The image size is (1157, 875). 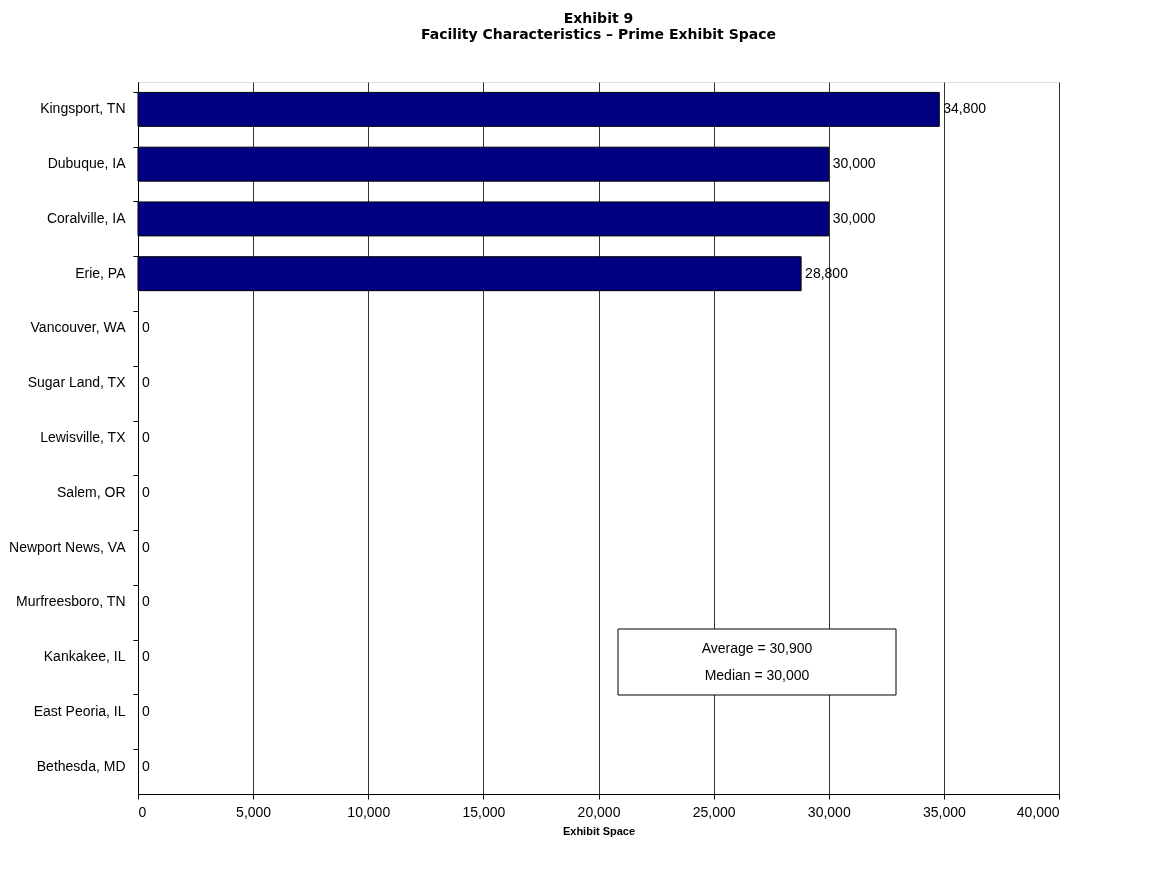 I want to click on y-tick-label: Kankakee, IL, so click(x=84, y=656).